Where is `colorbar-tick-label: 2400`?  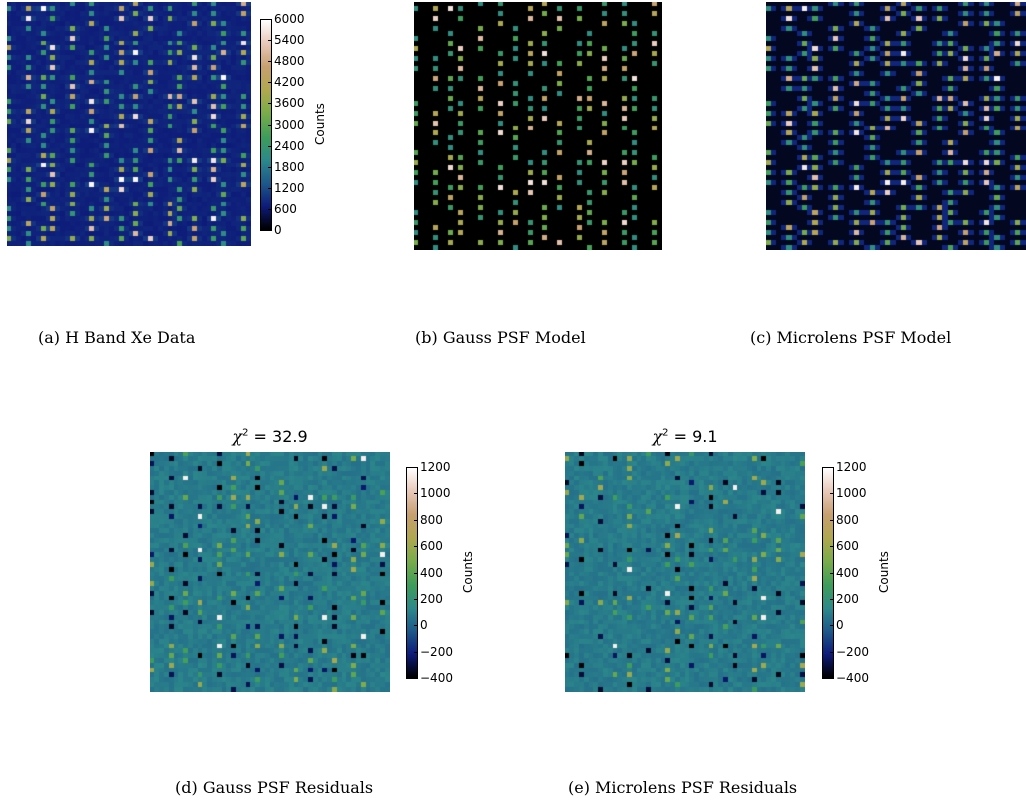 colorbar-tick-label: 2400 is located at coordinates (289, 146).